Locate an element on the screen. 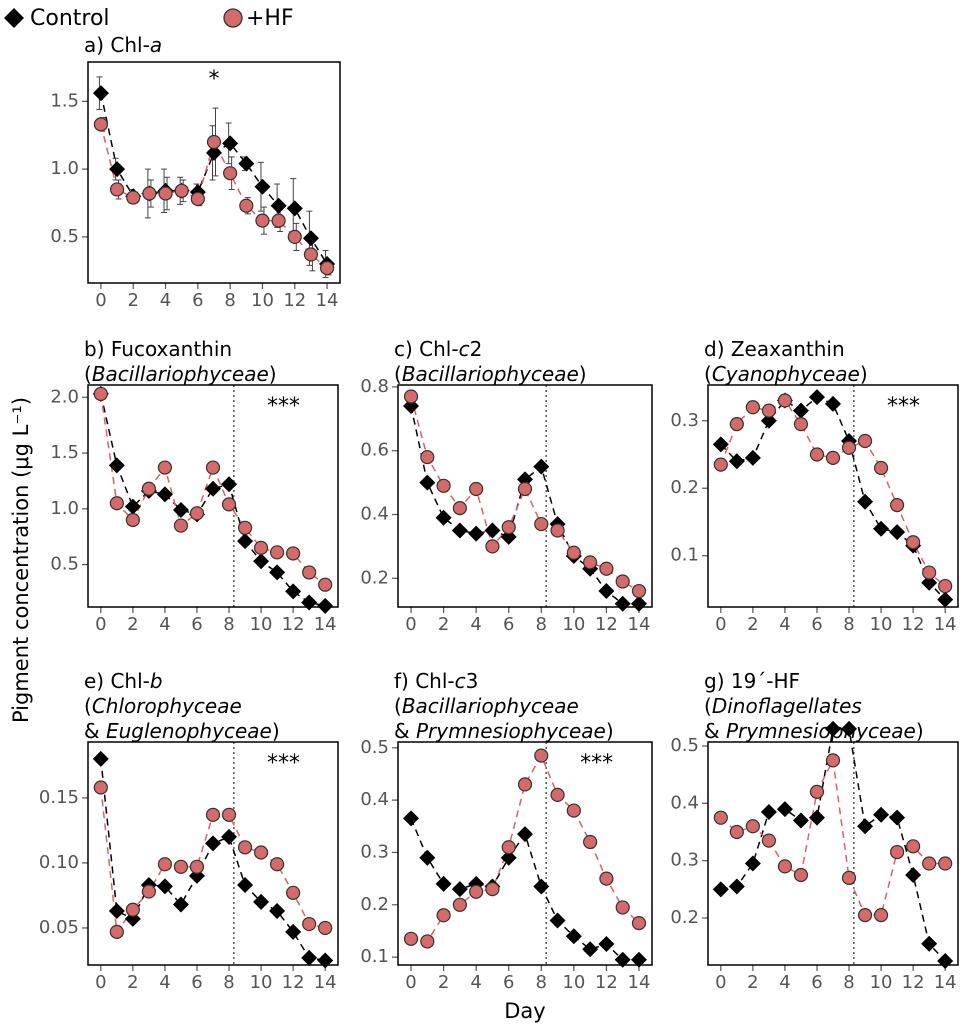  title-part: ( is located at coordinates (88, 706).